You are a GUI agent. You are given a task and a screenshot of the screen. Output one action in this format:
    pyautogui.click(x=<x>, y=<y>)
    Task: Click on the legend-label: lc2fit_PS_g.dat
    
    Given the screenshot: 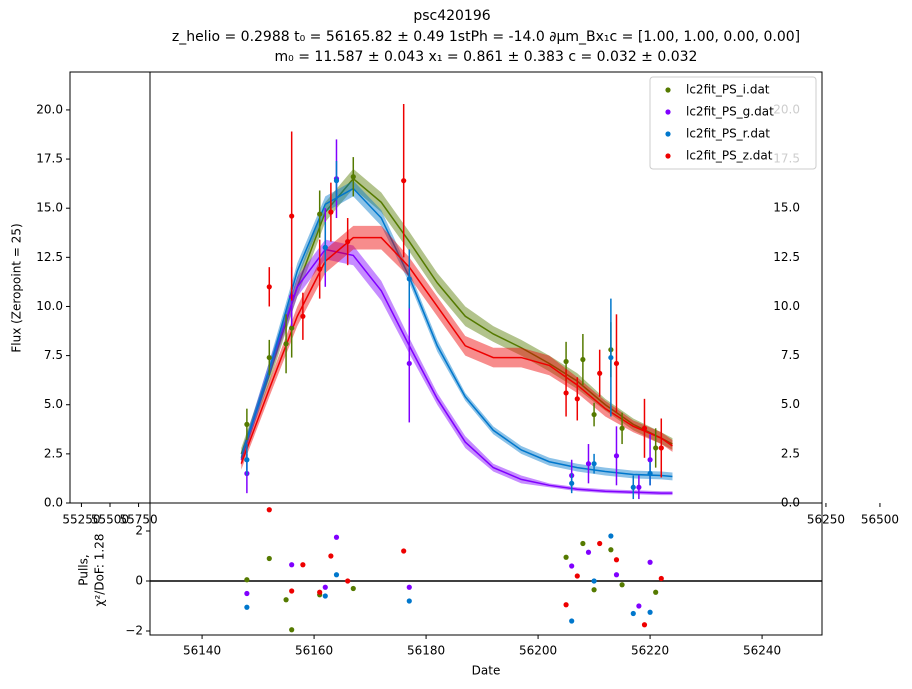 What is the action you would take?
    pyautogui.click(x=730, y=112)
    